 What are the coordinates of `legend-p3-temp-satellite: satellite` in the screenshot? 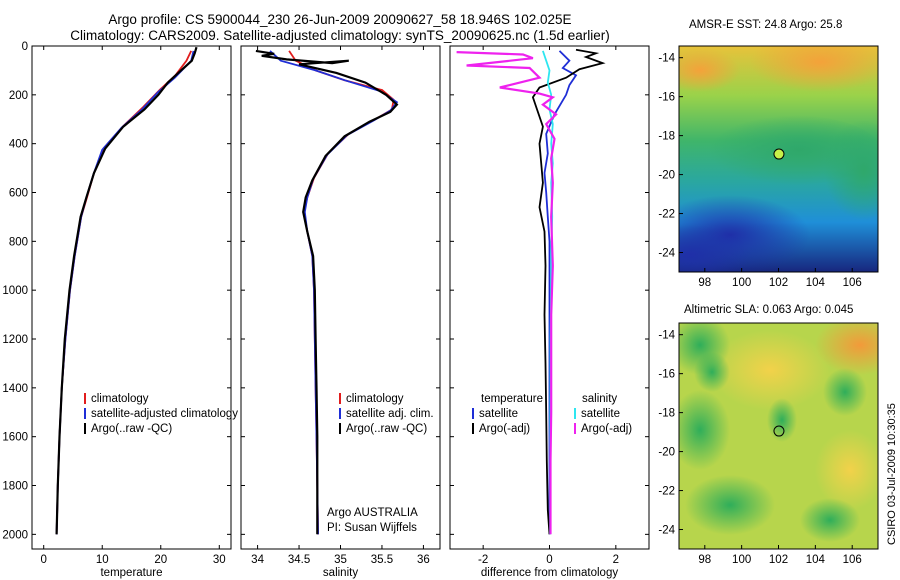 It's located at (498, 414).